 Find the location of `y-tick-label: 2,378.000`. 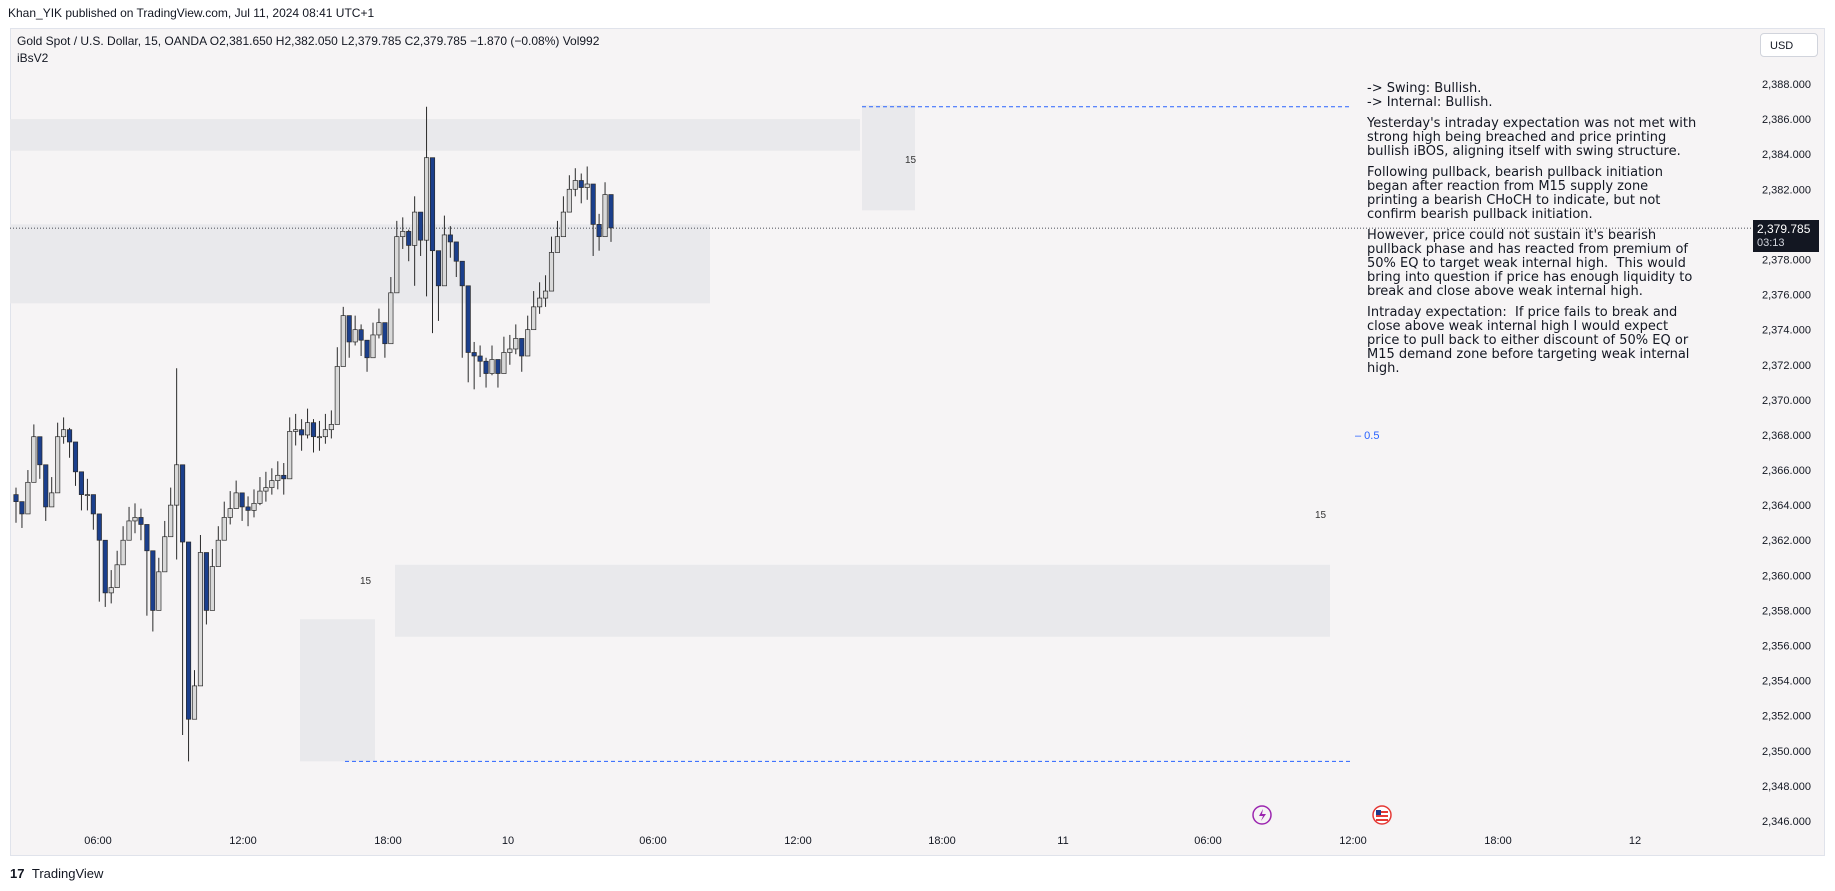

y-tick-label: 2,378.000 is located at coordinates (1786, 260).